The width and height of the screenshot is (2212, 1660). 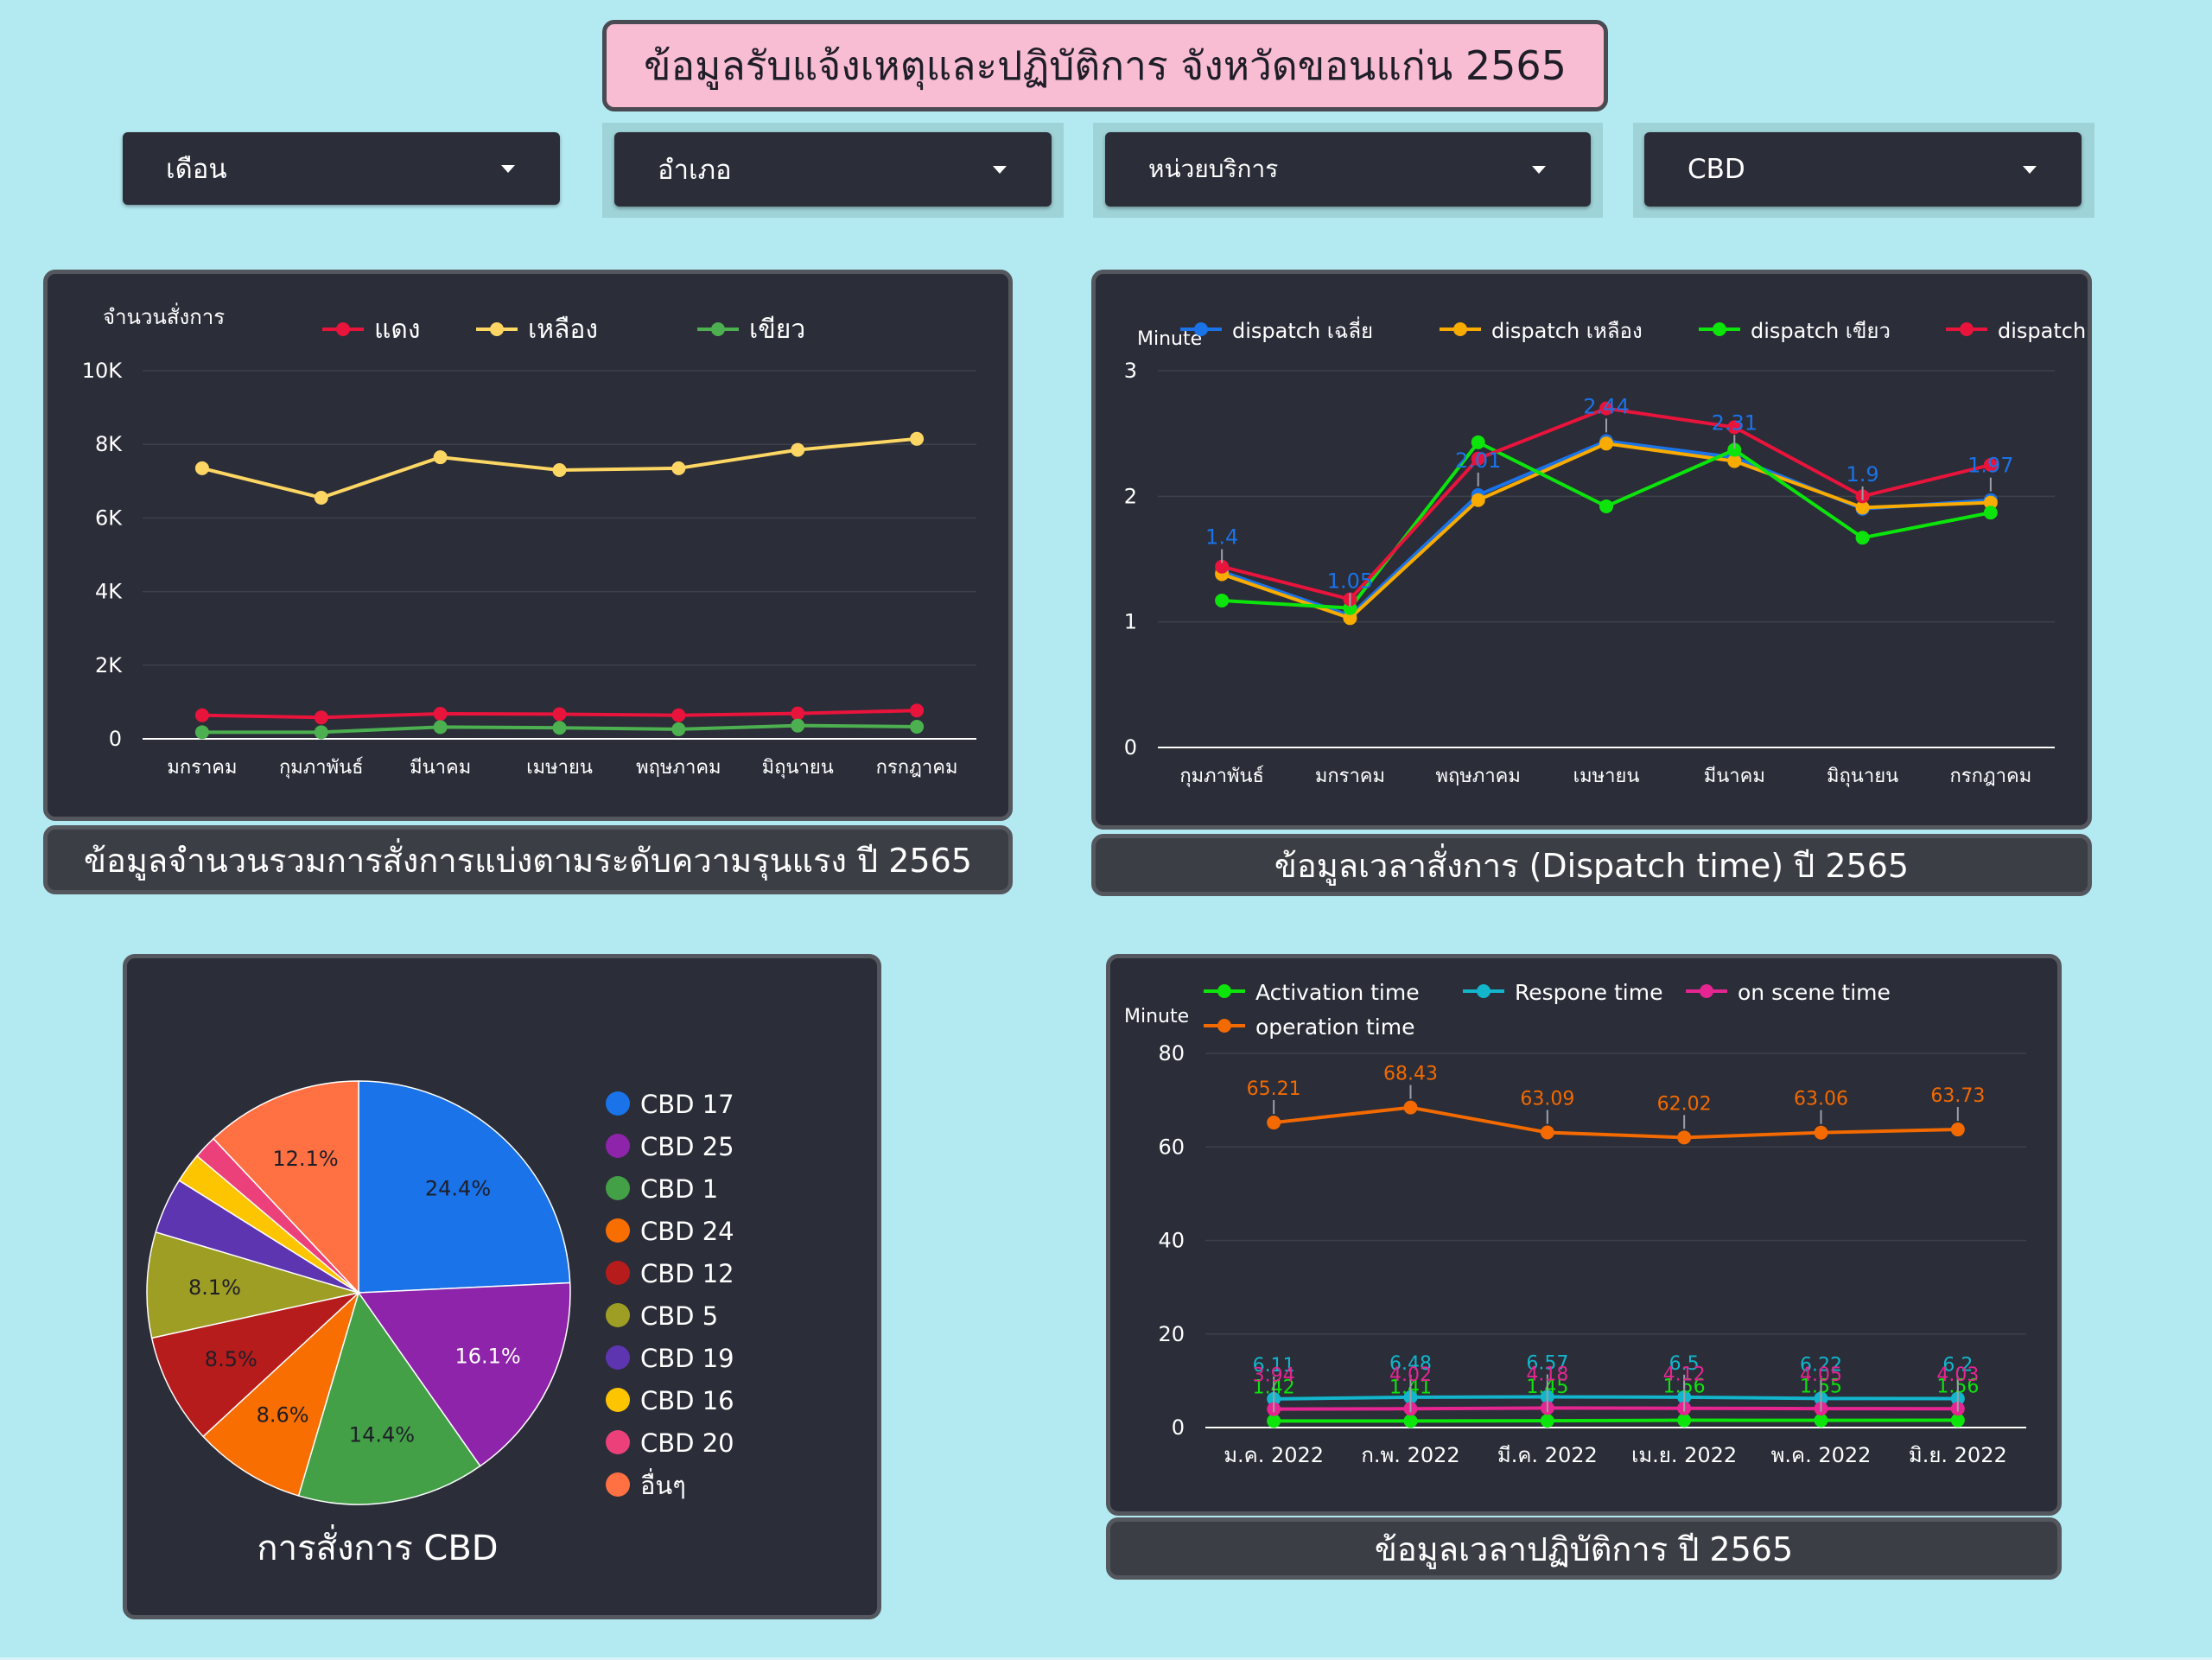 I want to click on x-tick-label: มีนาคม, so click(x=1734, y=776).